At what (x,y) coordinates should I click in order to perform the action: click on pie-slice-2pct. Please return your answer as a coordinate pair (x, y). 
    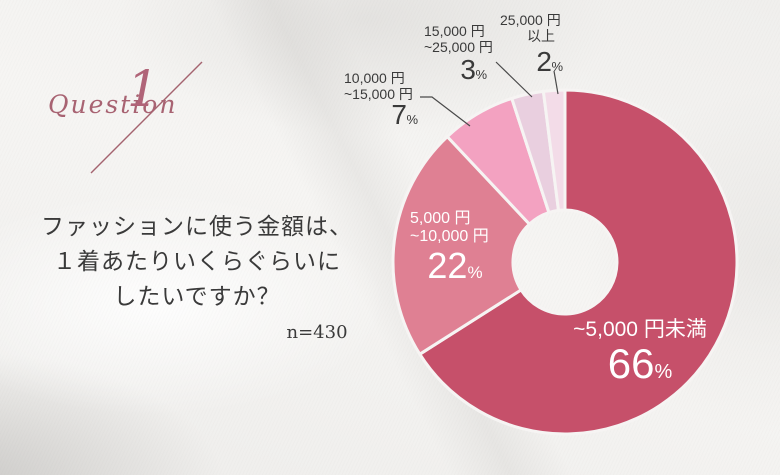
    Looking at the image, I should click on (554, 150).